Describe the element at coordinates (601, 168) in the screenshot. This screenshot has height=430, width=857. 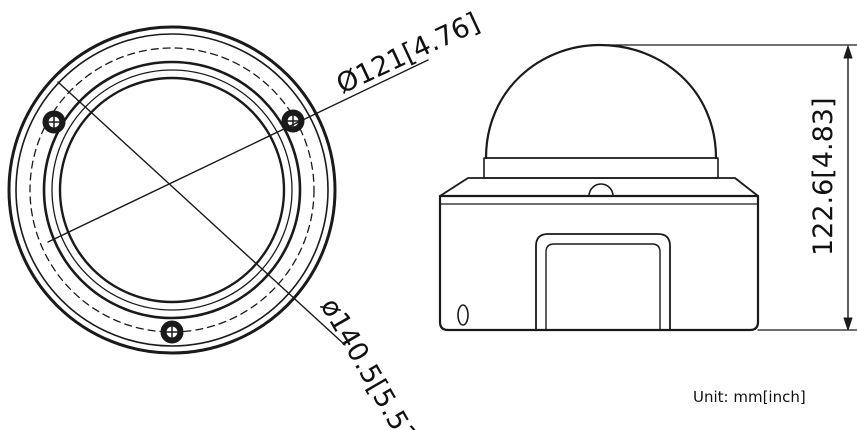
I see `dome-collar` at that location.